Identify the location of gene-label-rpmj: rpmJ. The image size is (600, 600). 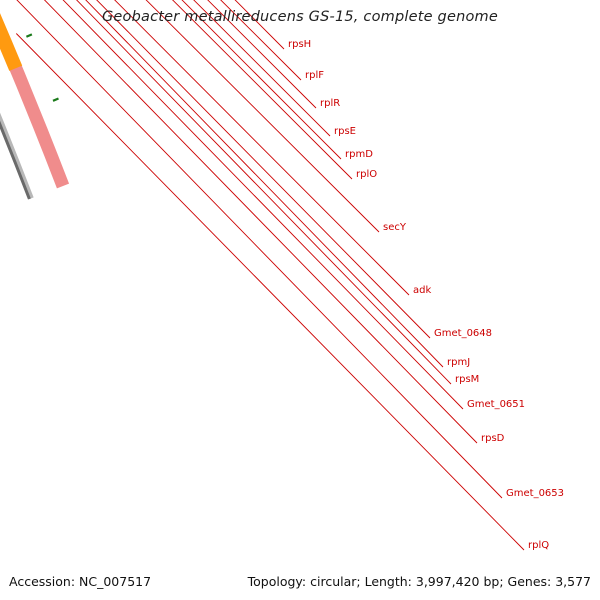
(458, 362).